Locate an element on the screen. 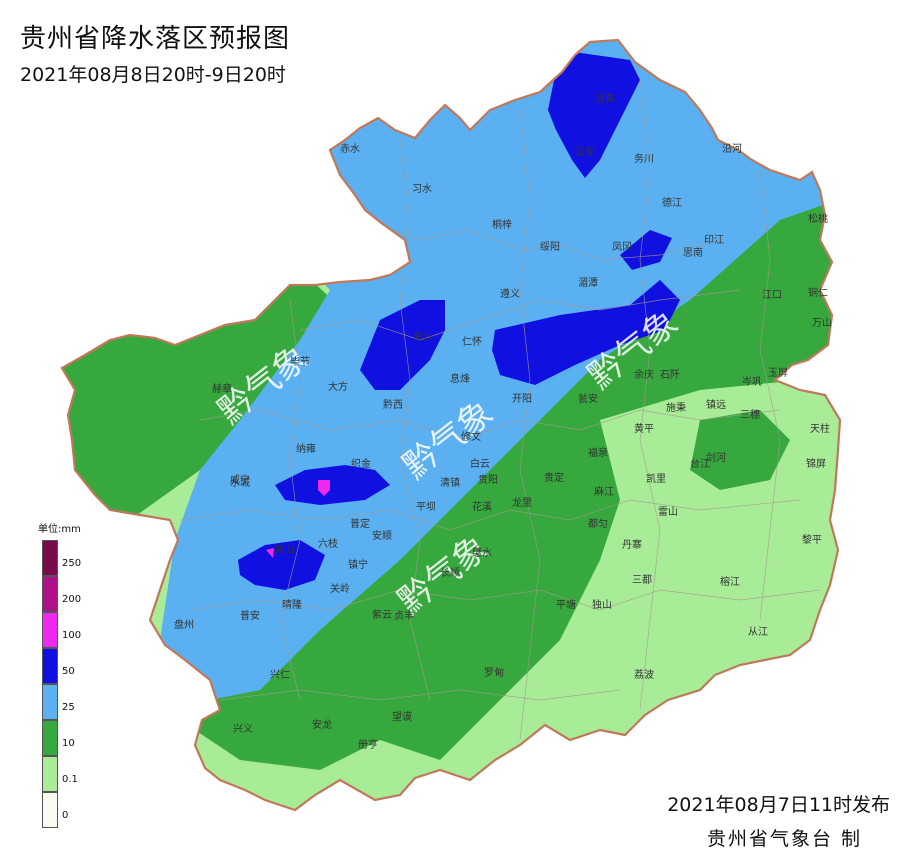 This screenshot has width=924, height=864. legend-label-5: 10 is located at coordinates (68, 743).